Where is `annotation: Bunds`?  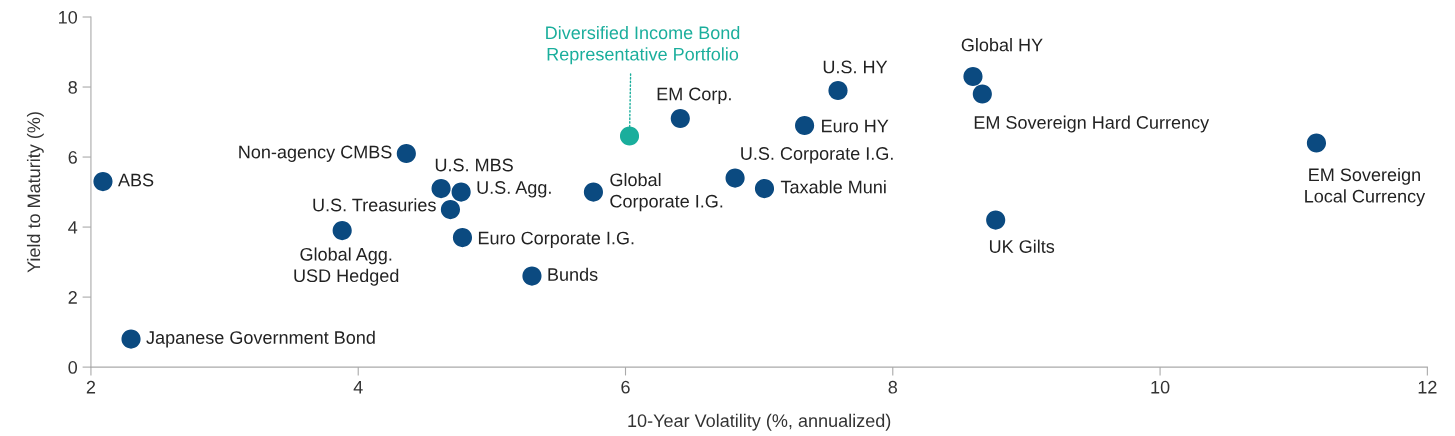 annotation: Bunds is located at coordinates (573, 274).